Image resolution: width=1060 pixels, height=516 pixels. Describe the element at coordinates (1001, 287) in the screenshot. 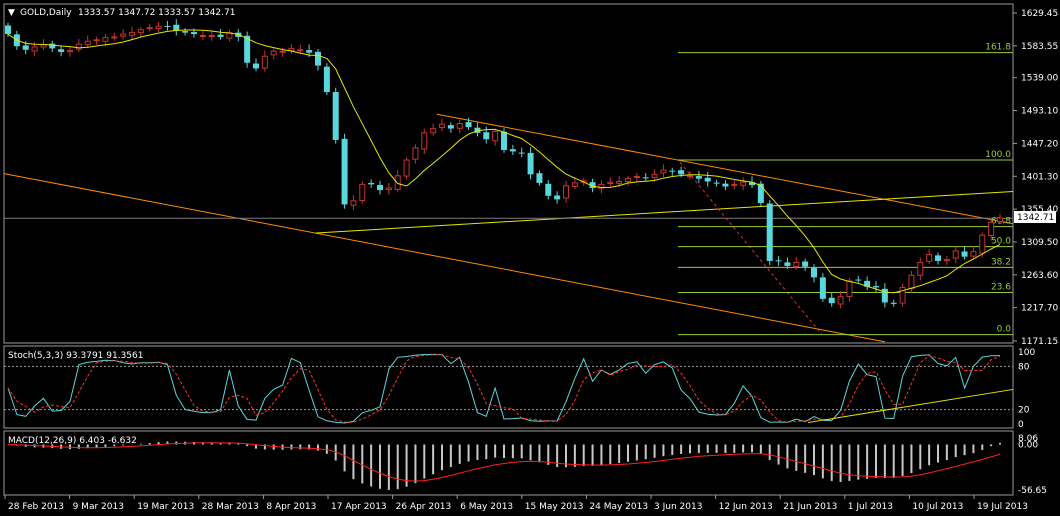

I see `fib-level-label: 23.6` at that location.